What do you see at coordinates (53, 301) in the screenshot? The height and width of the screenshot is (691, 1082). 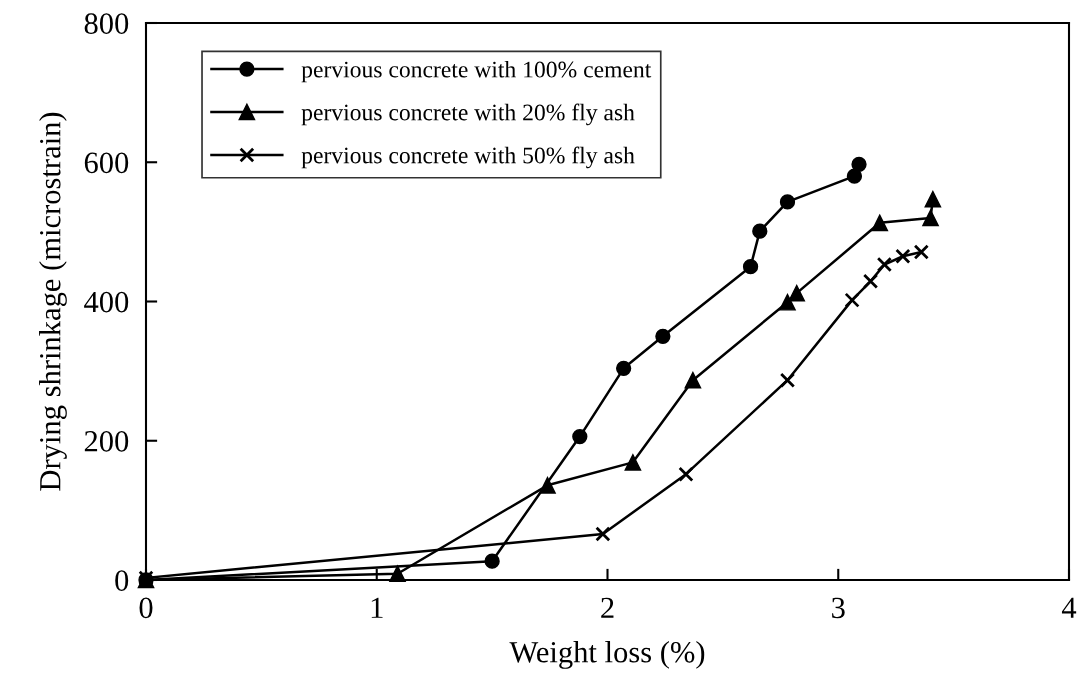 I see `y-axis-title: Drying shrinkage (microstrain)` at bounding box center [53, 301].